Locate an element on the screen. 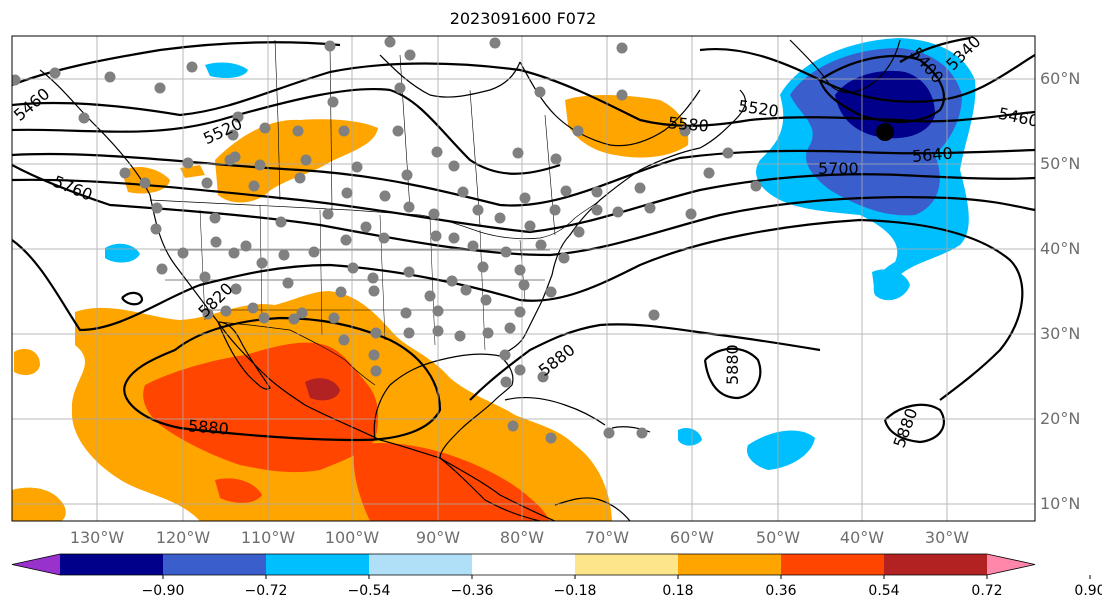 This screenshot has height=613, width=1102. lat-label: 40°N is located at coordinates (1060, 248).